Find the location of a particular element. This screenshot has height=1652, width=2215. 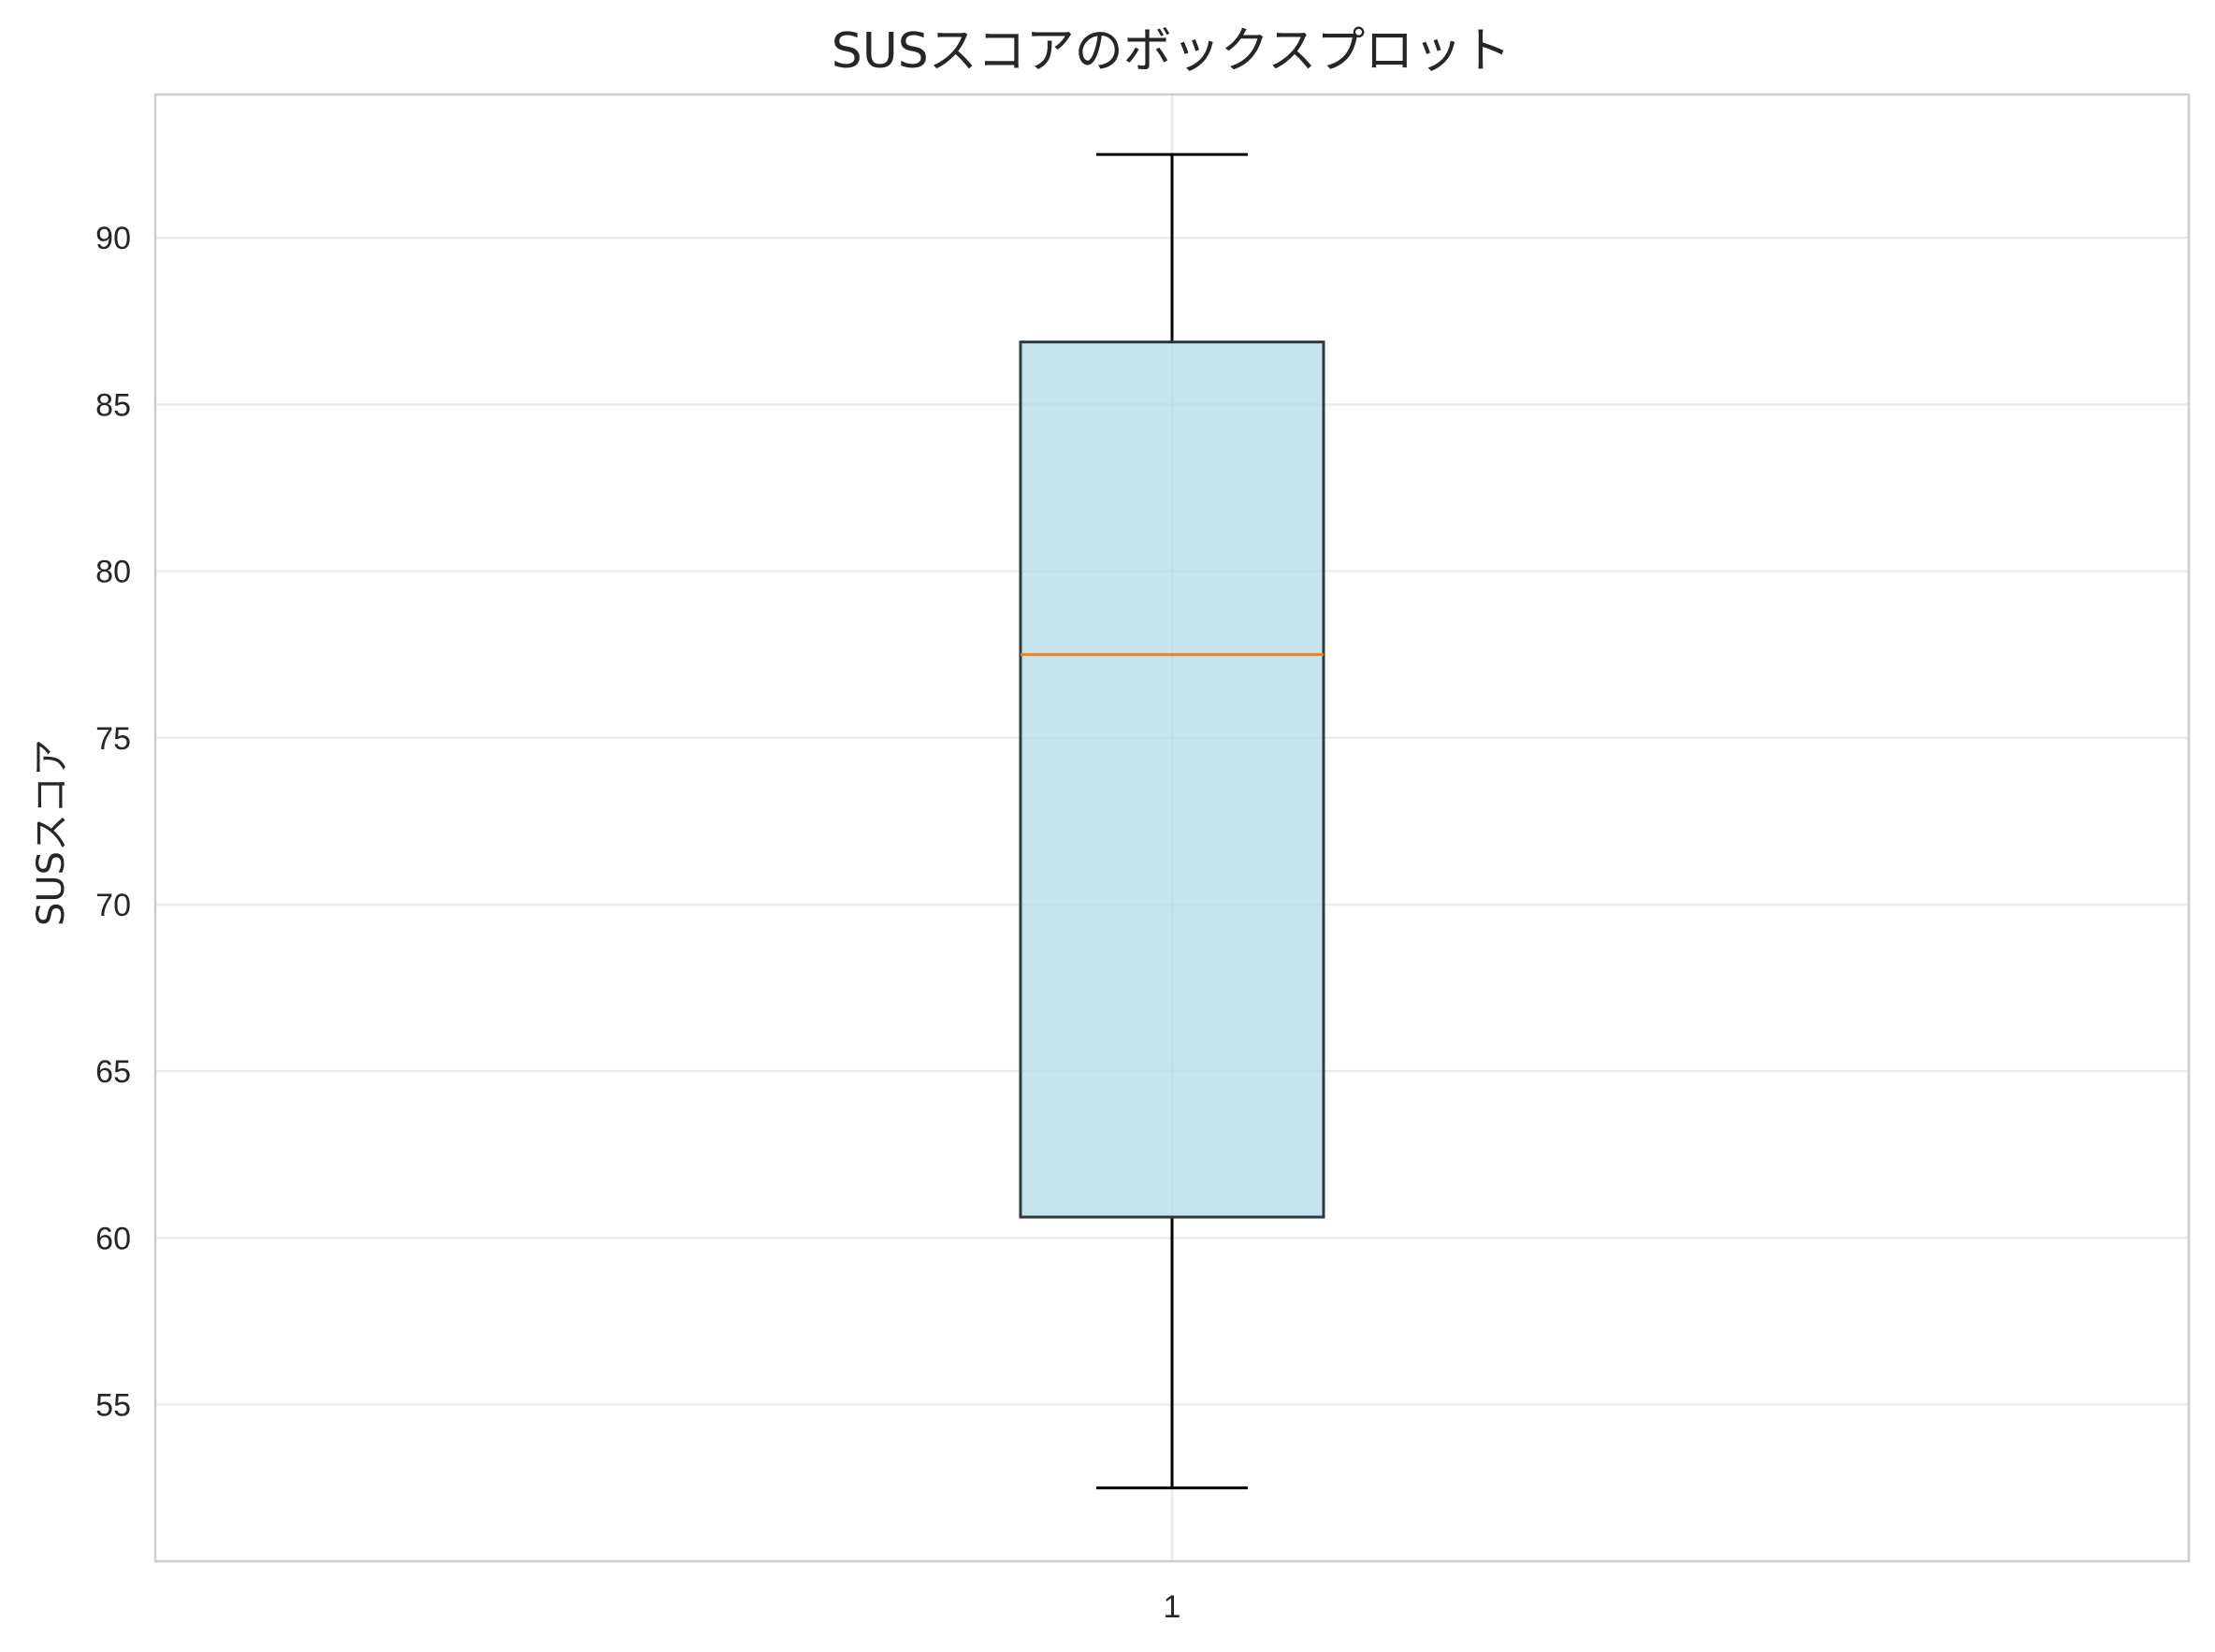

y-tick-label: 60 is located at coordinates (113, 1238).